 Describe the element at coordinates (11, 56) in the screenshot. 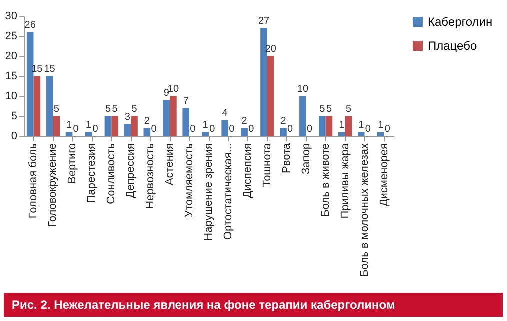

I see `y-tick-label: 20` at that location.